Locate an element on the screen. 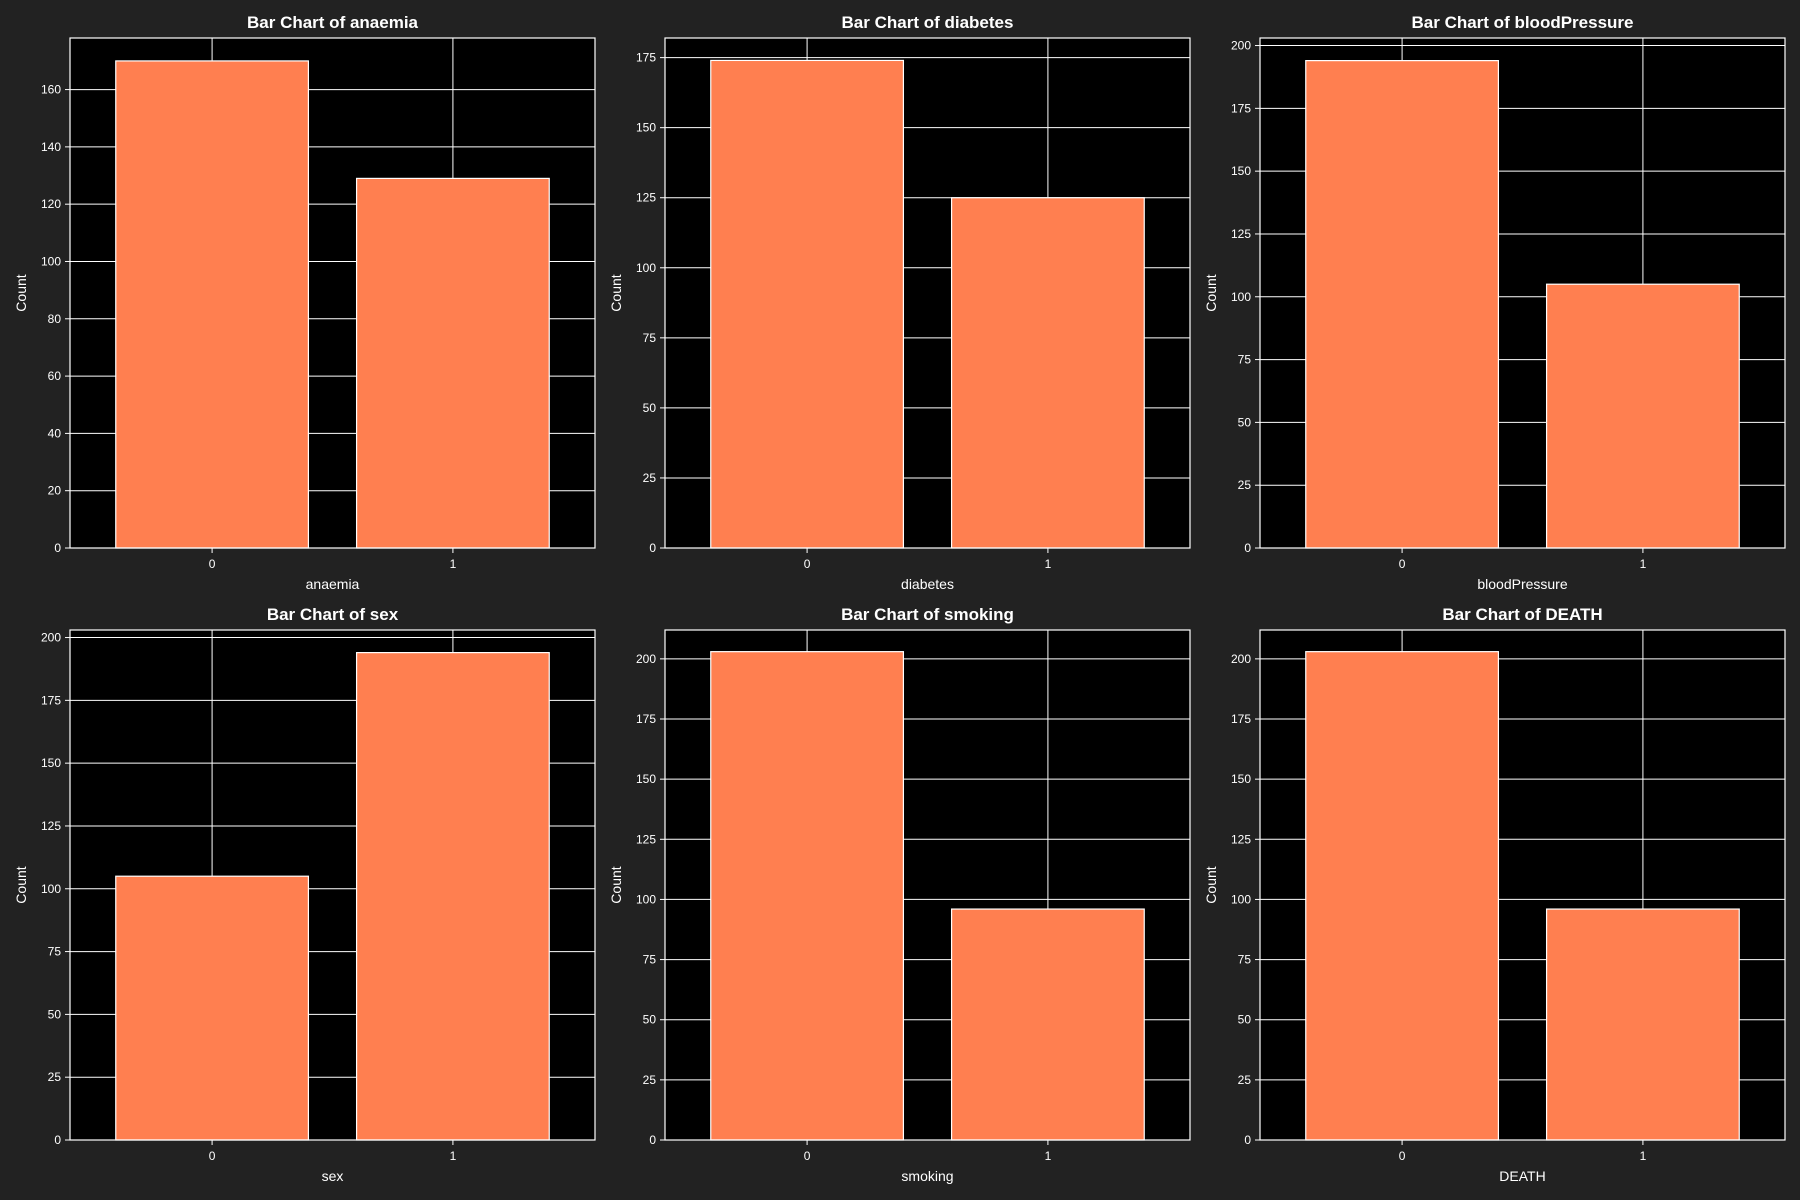 This screenshot has width=1800, height=1200. y-tick-label: 20 is located at coordinates (55, 491).